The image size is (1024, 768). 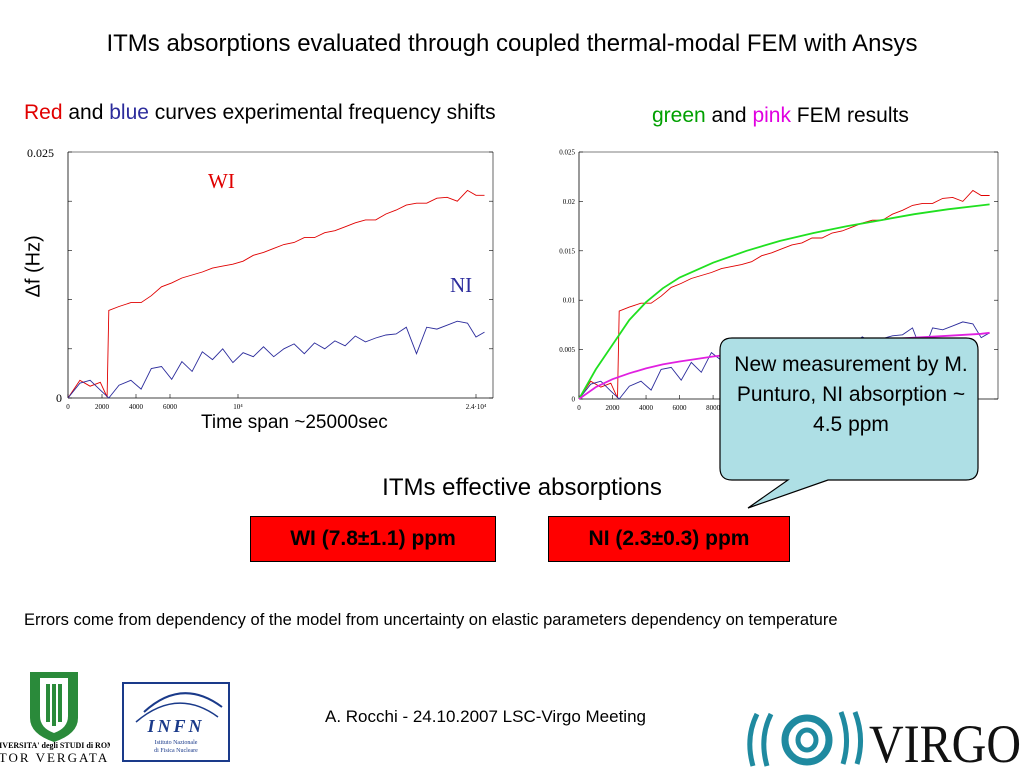 What do you see at coordinates (522, 487) in the screenshot?
I see `effective-absorptions-title: ITMs effective absorptions` at bounding box center [522, 487].